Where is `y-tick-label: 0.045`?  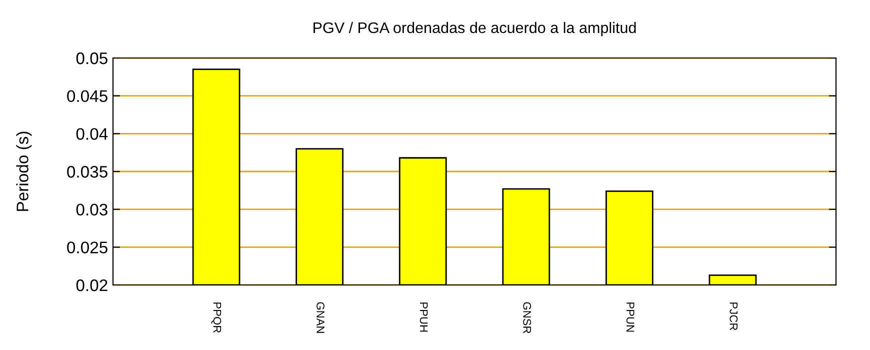
y-tick-label: 0.045 is located at coordinates (87, 96).